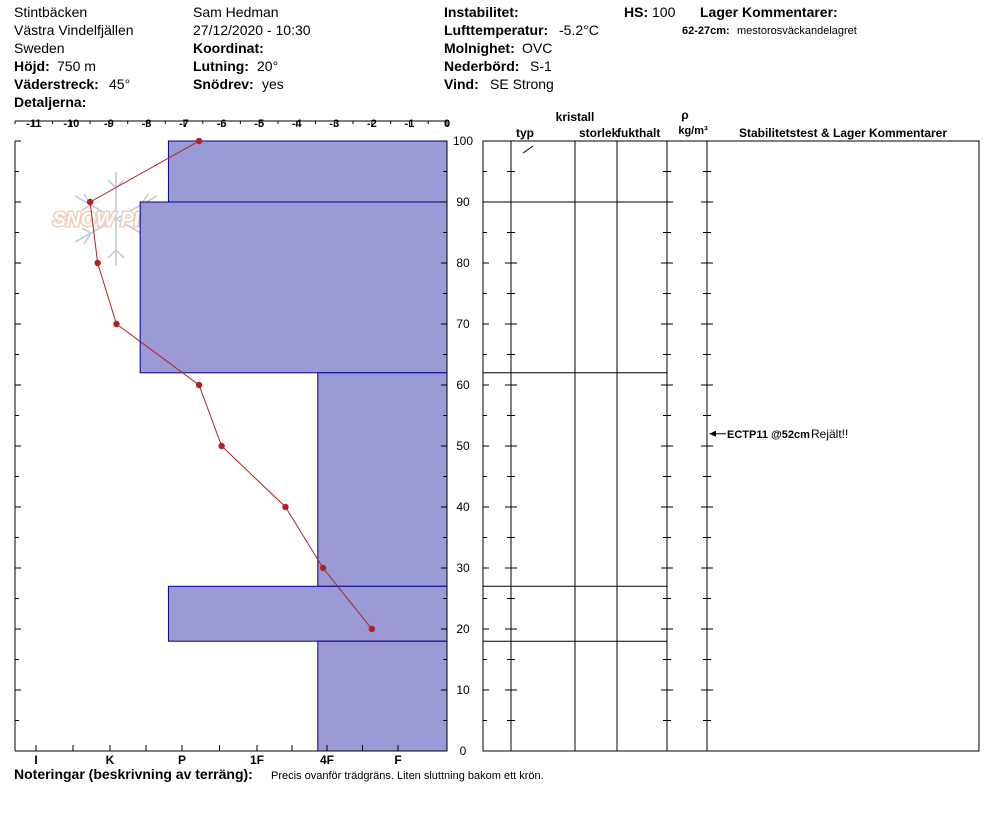 This screenshot has height=840, width=994. I want to click on hardness-label: K, so click(110, 760).